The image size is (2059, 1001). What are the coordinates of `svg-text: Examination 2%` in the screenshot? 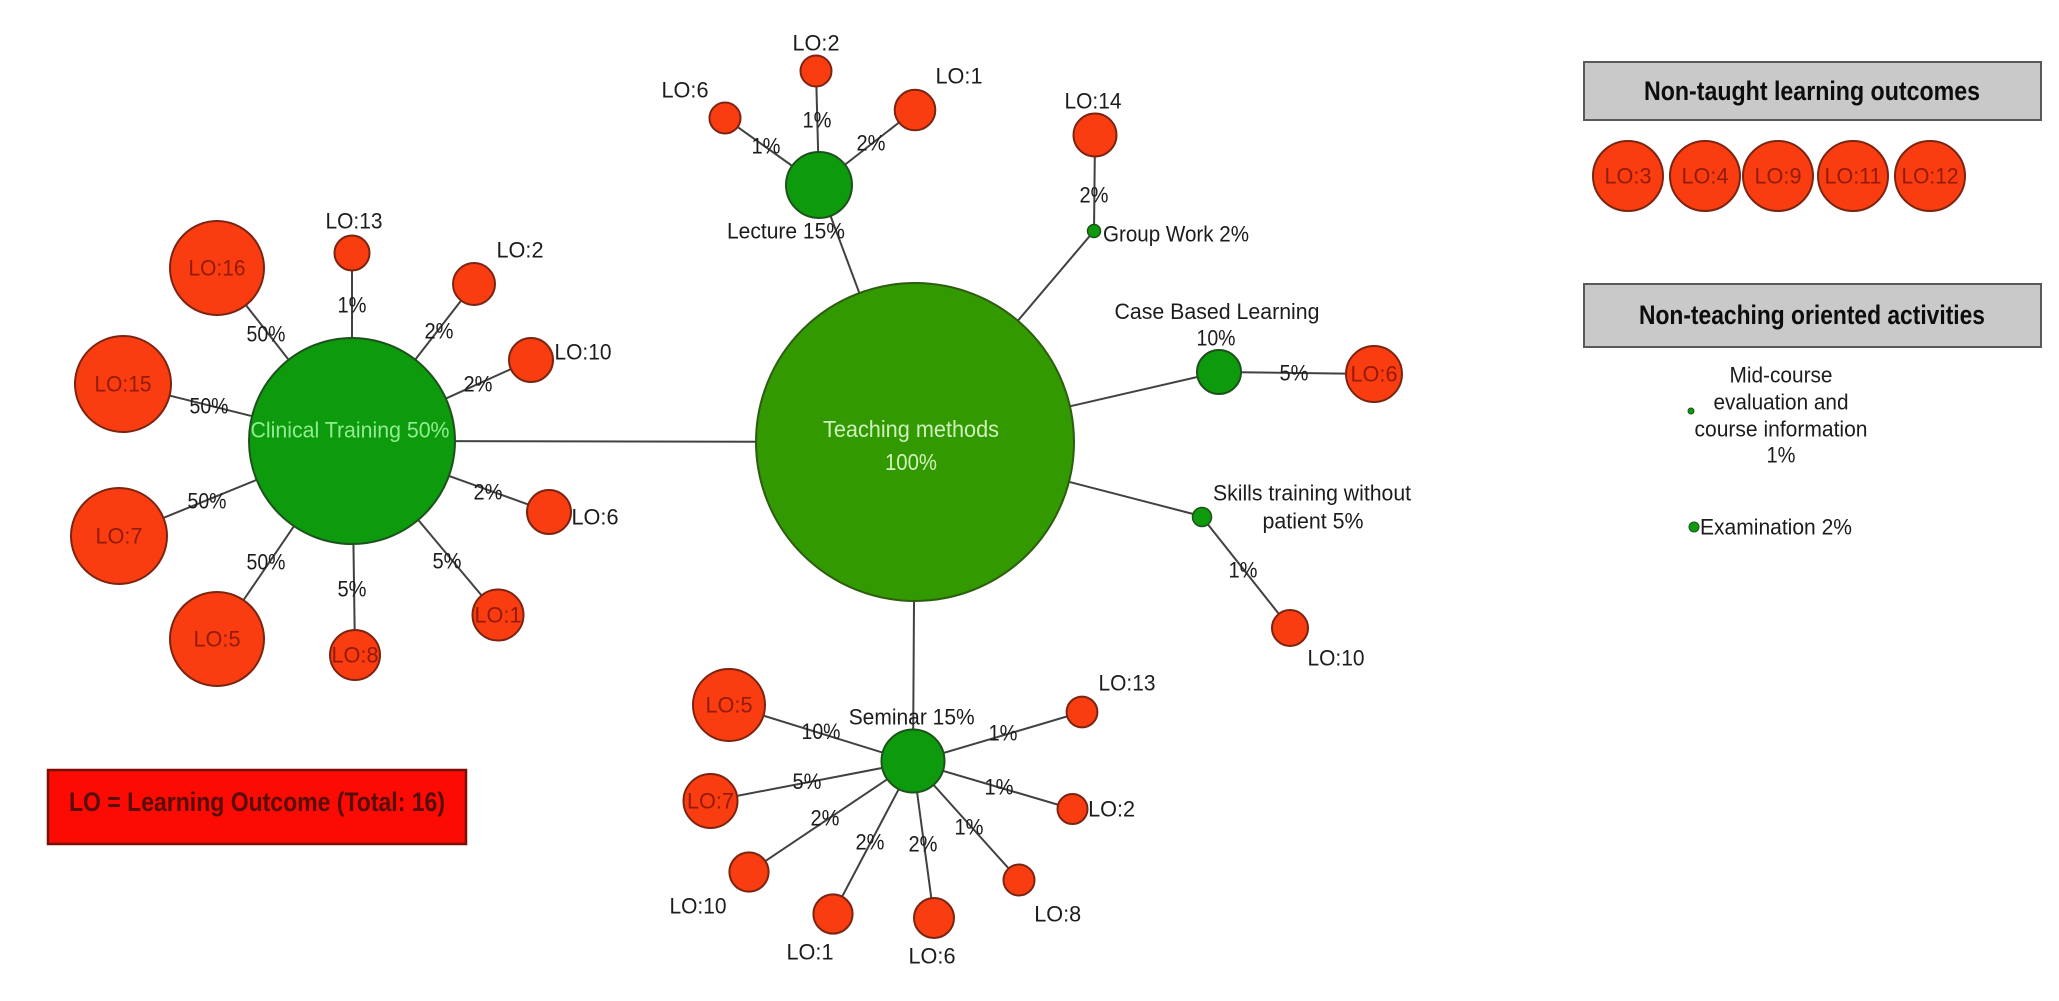 It's located at (1776, 527).